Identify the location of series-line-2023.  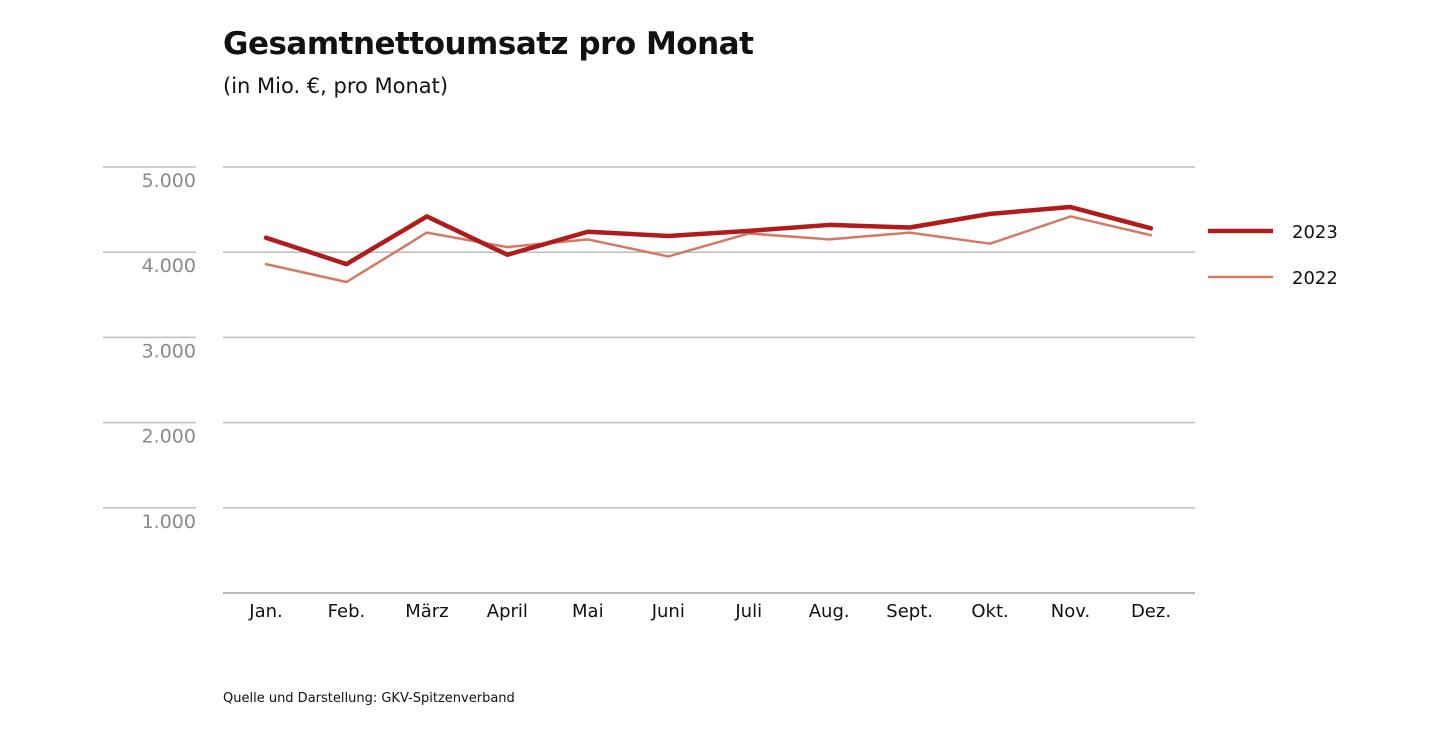
(708, 235).